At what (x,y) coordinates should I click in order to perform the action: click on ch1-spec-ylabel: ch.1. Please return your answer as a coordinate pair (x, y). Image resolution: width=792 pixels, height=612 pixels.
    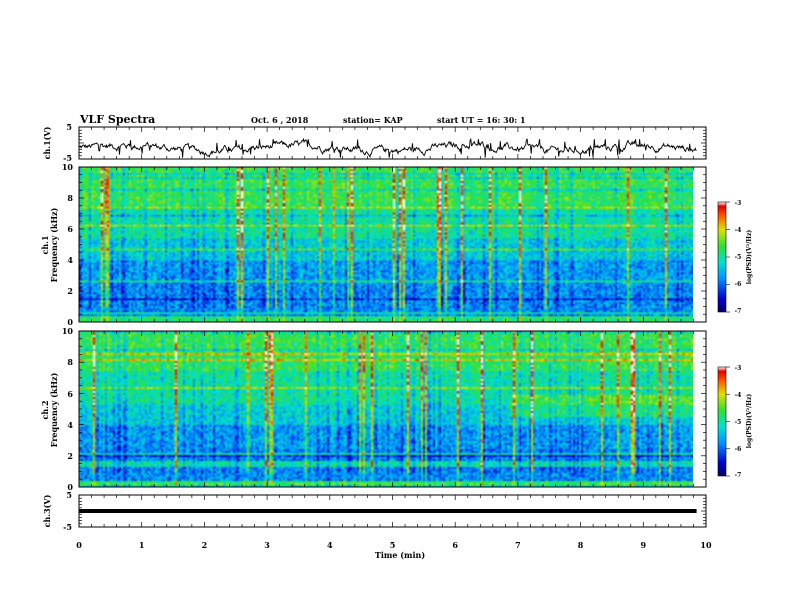
    Looking at the image, I should click on (45, 244).